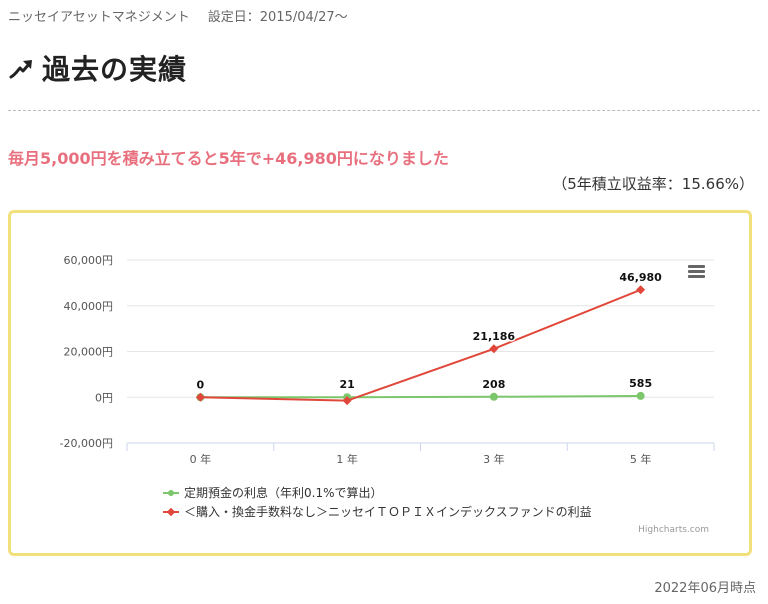  Describe the element at coordinates (115, 69) in the screenshot. I see `page-title: 過去の実績` at that location.